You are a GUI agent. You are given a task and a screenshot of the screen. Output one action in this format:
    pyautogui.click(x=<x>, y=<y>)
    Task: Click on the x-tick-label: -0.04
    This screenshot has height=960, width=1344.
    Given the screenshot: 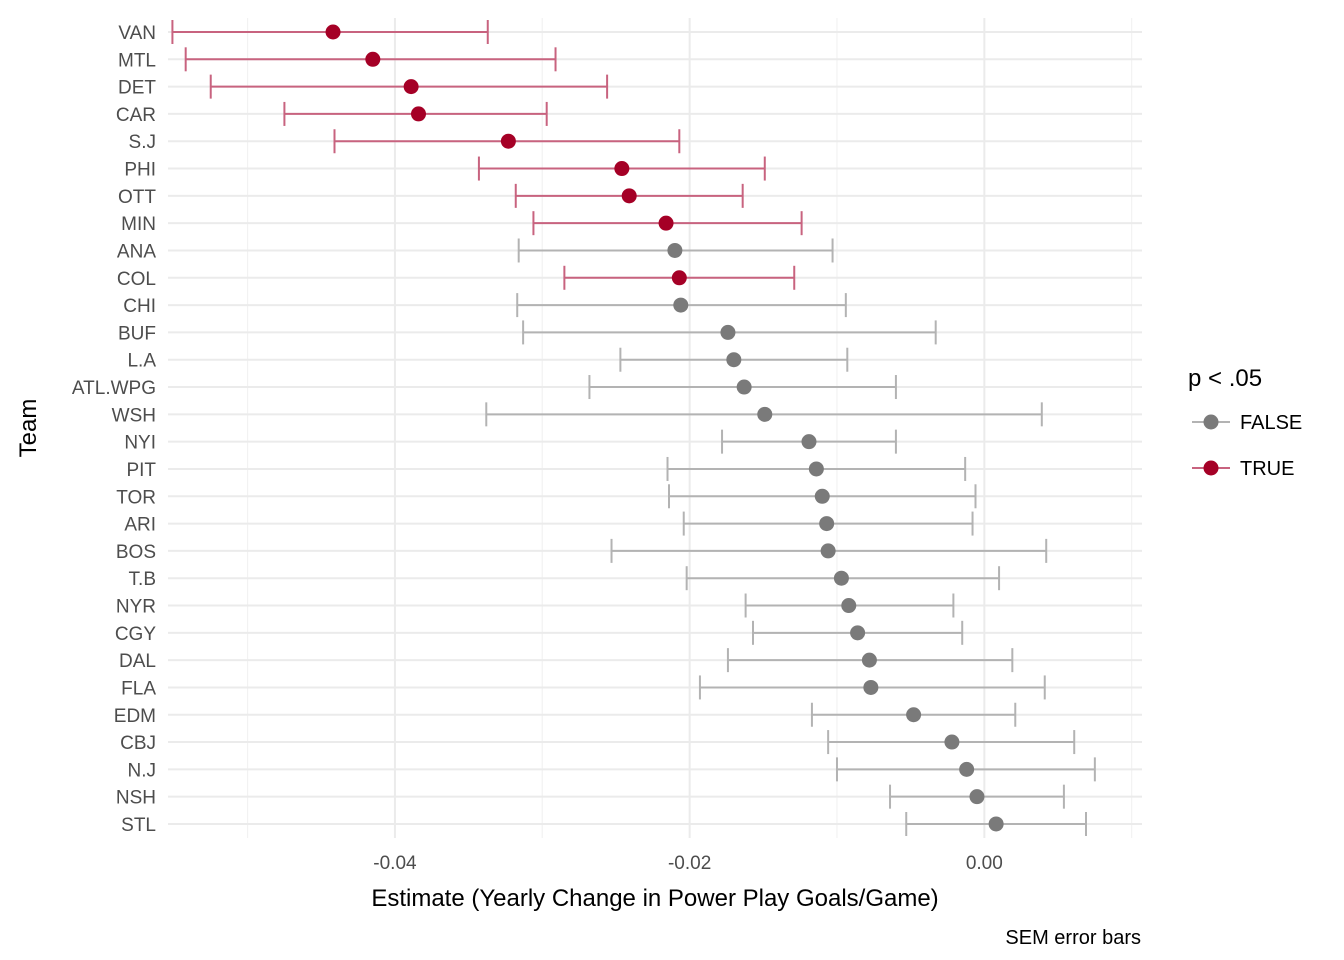 What is the action you would take?
    pyautogui.click(x=395, y=863)
    